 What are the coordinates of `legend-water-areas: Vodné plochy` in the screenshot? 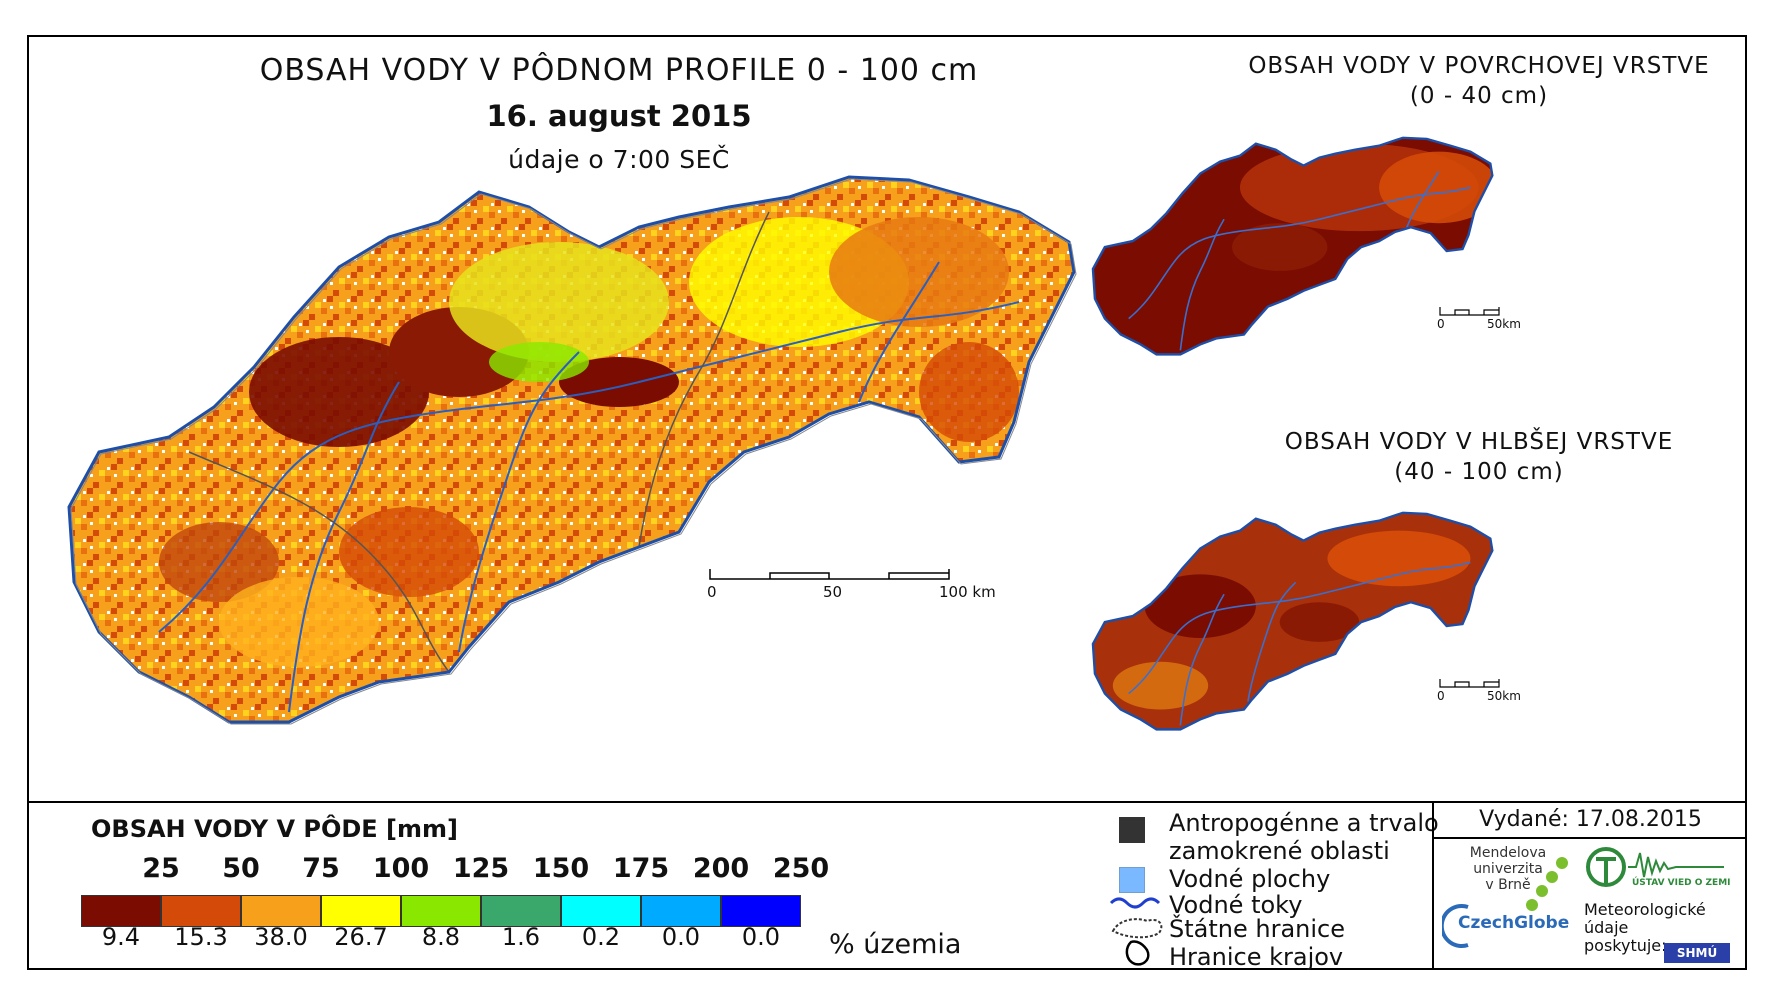 It's located at (1250, 879).